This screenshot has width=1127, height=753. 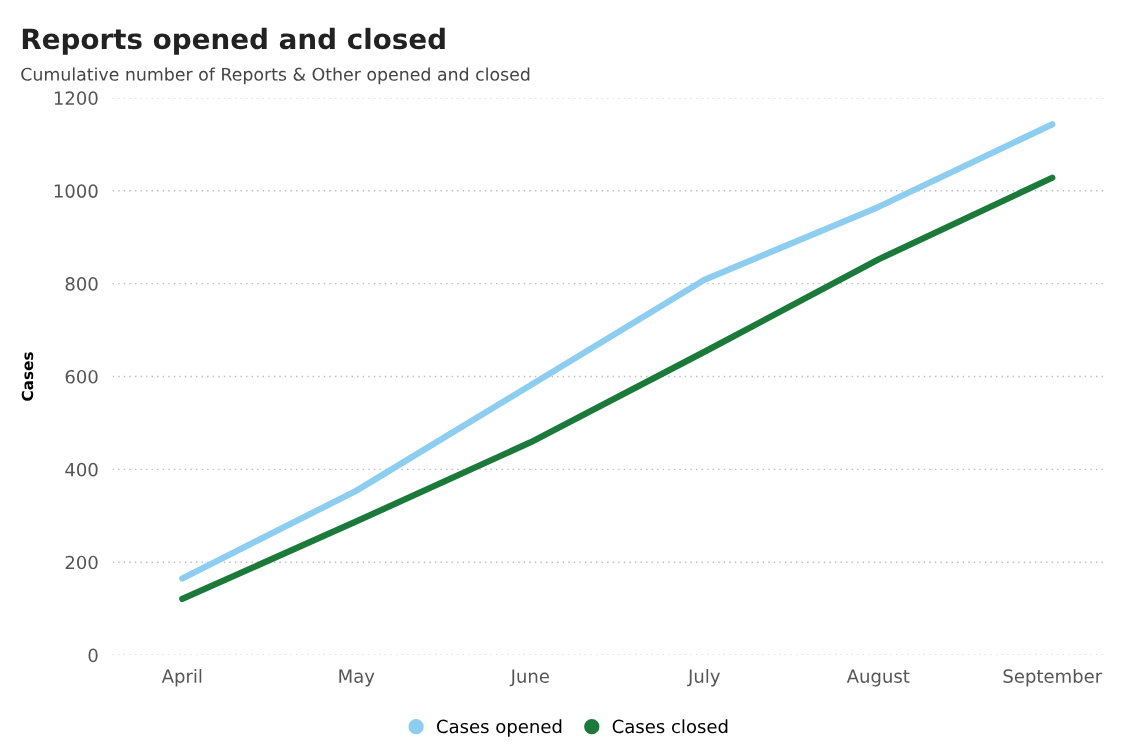 I want to click on x-tick-label: August, so click(x=878, y=678).